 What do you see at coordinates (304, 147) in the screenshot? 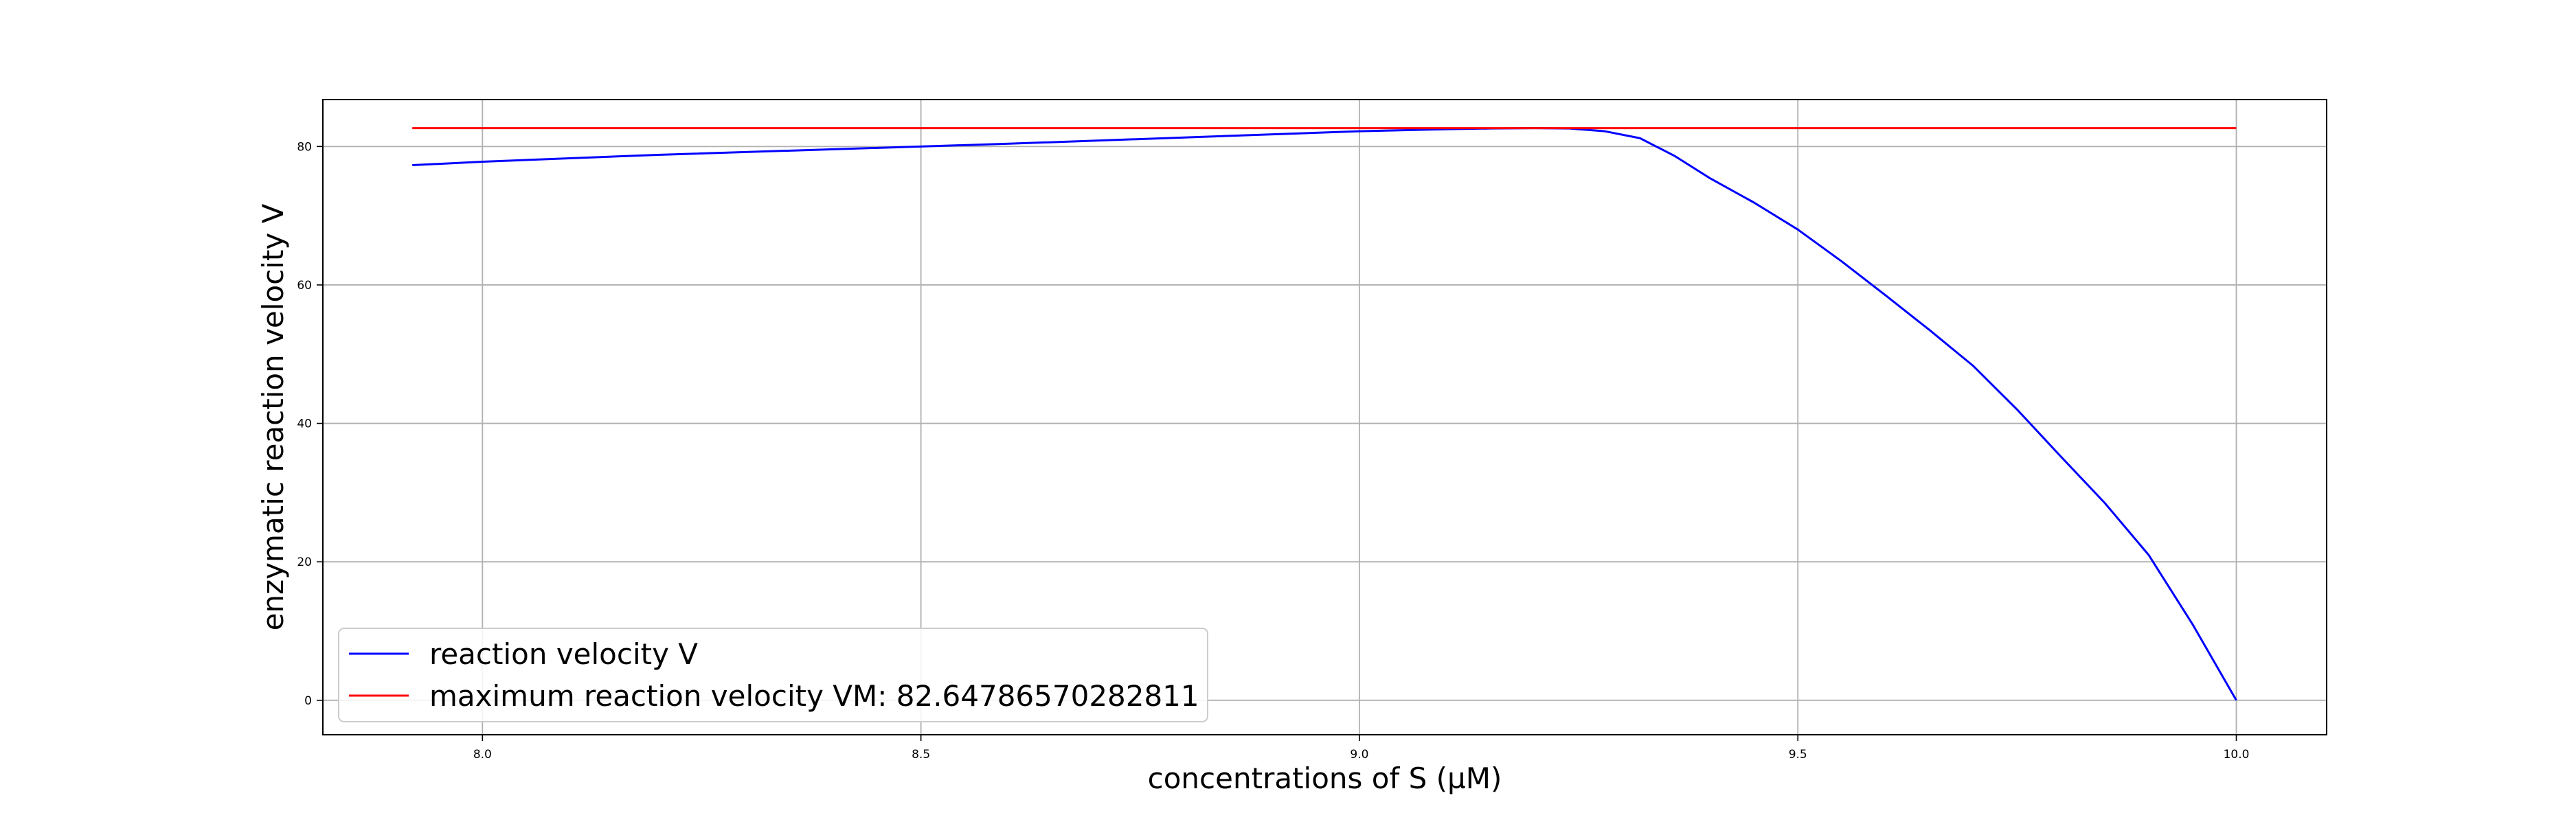
I see `y-tick-label: 80` at bounding box center [304, 147].